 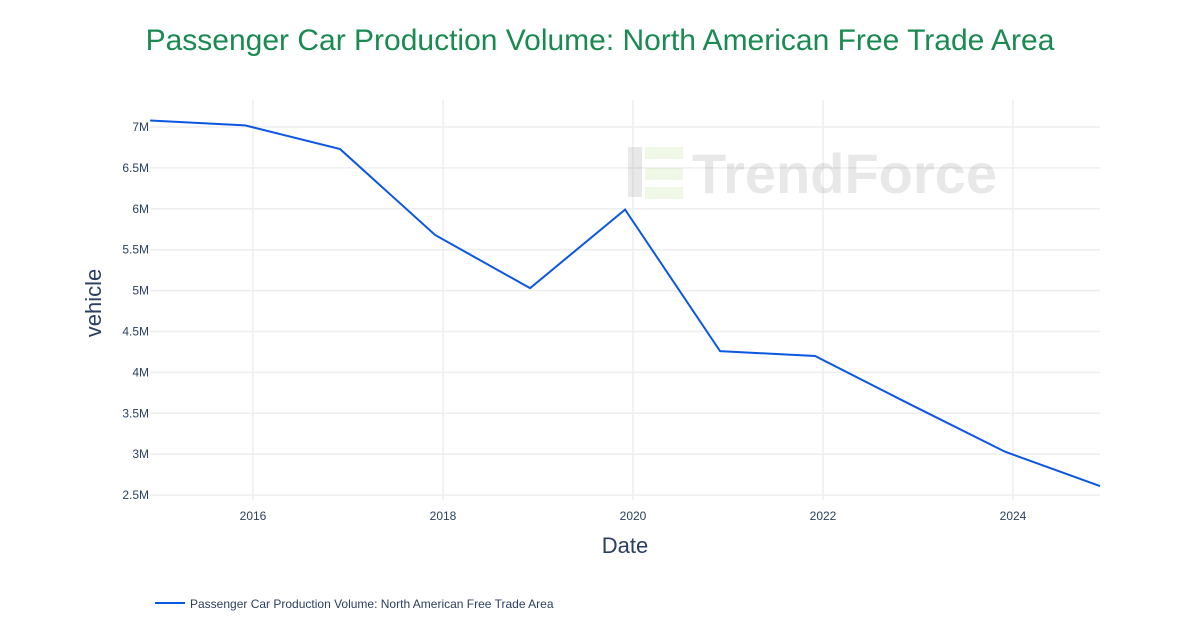 What do you see at coordinates (93, 303) in the screenshot?
I see `y-axis-title: vehicle` at bounding box center [93, 303].